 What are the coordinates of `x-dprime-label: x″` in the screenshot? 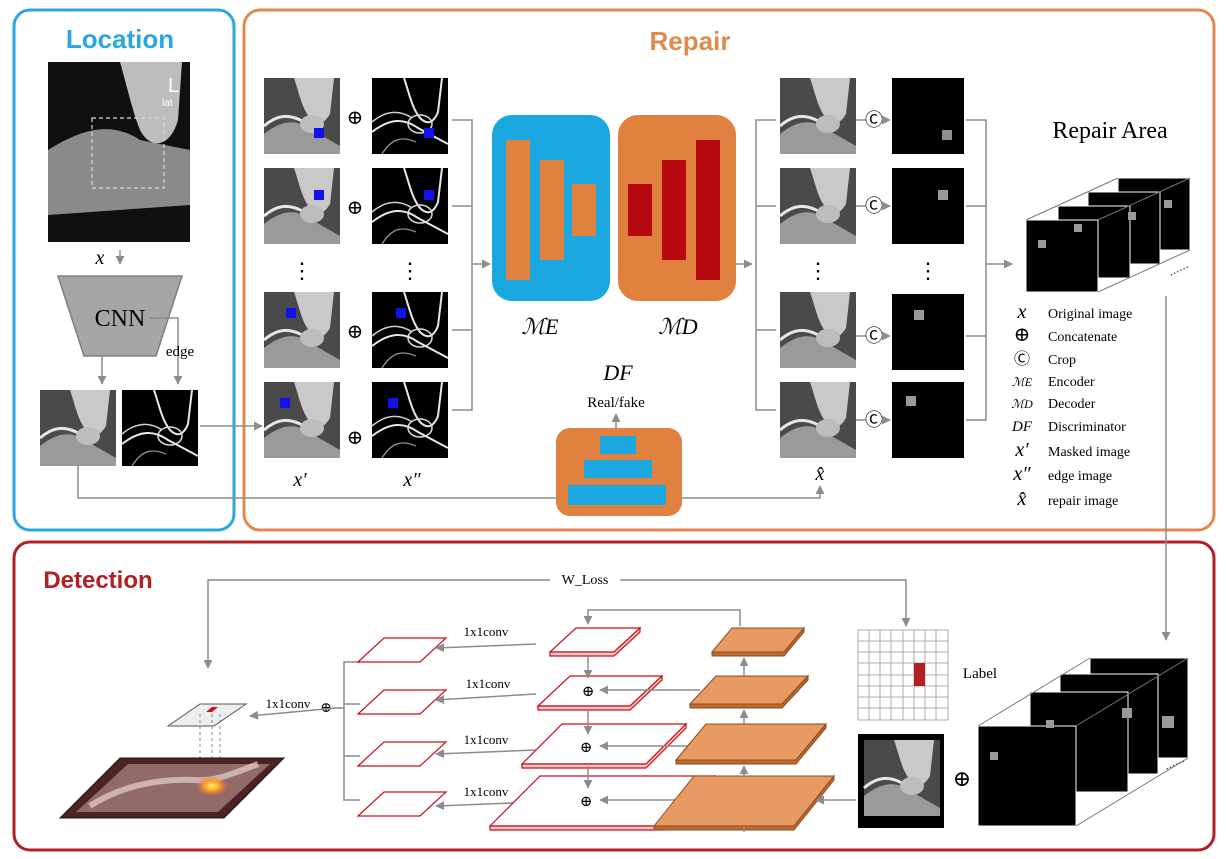 It's located at (411, 480).